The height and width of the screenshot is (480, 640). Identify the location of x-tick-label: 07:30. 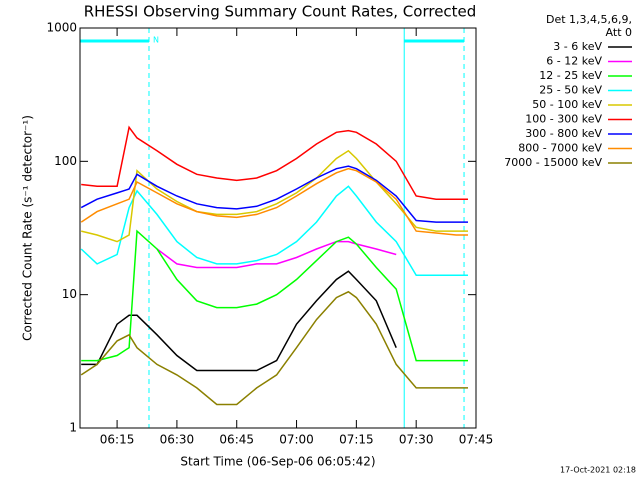
(416, 440).